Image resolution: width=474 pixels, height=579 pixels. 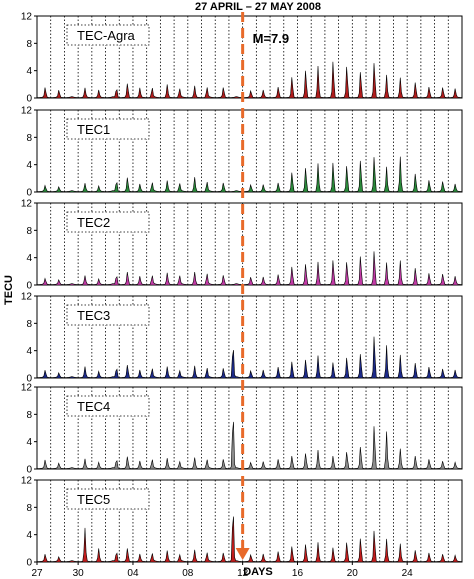 What do you see at coordinates (93, 406) in the screenshot?
I see `series-label: TEC4` at bounding box center [93, 406].